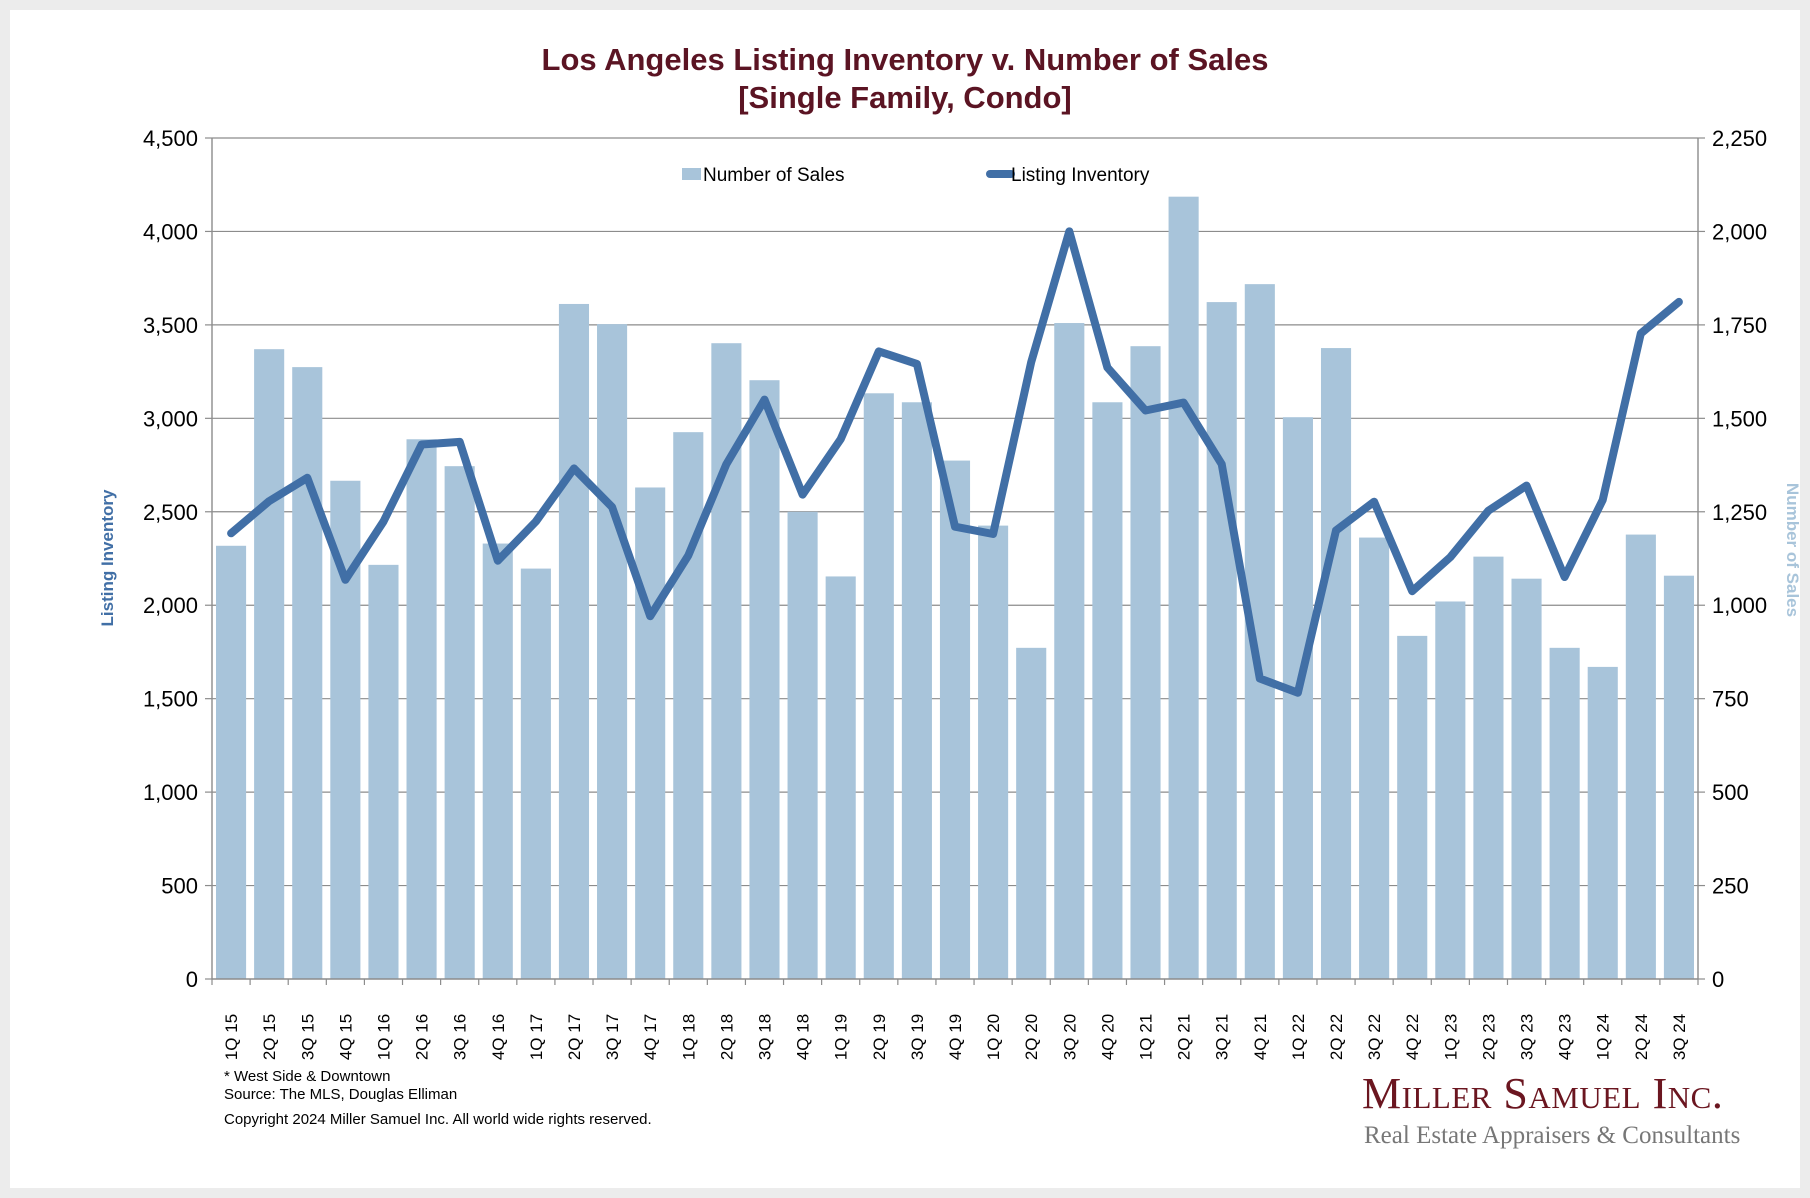  What do you see at coordinates (170, 325) in the screenshot?
I see `y-tick-label-left: 3,500` at bounding box center [170, 325].